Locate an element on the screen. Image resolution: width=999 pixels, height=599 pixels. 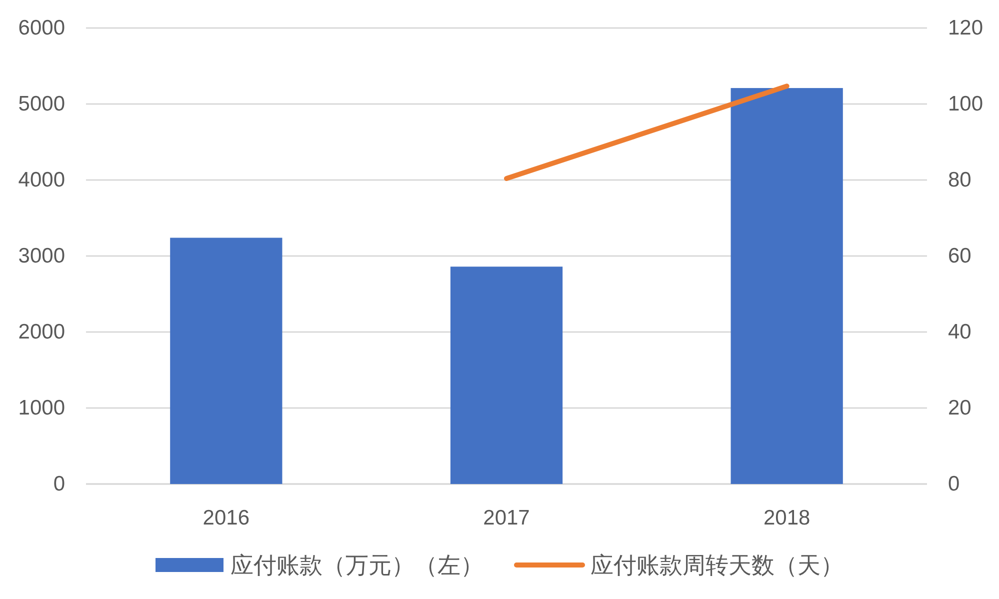
y2-tick-label: 40 is located at coordinates (960, 332).